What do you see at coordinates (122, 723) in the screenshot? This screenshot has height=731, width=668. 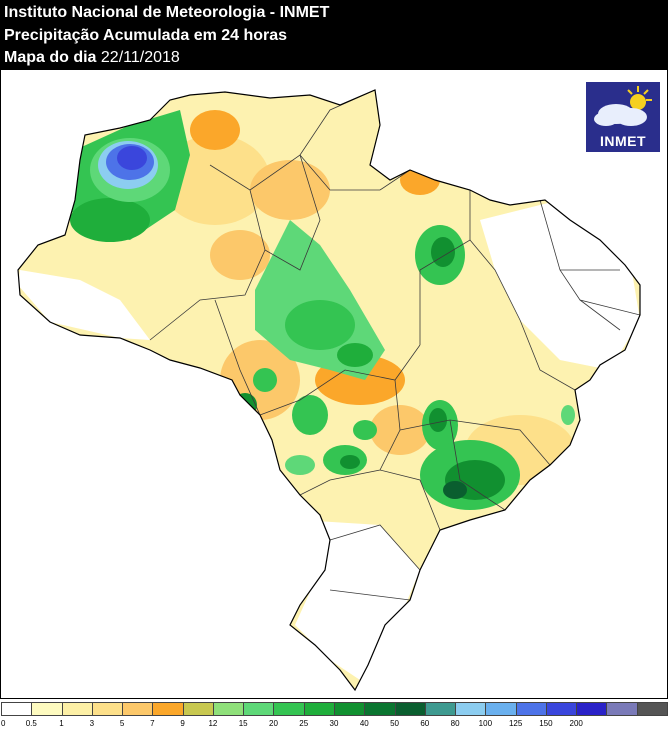 I see `legend-tick-label: 5` at bounding box center [122, 723].